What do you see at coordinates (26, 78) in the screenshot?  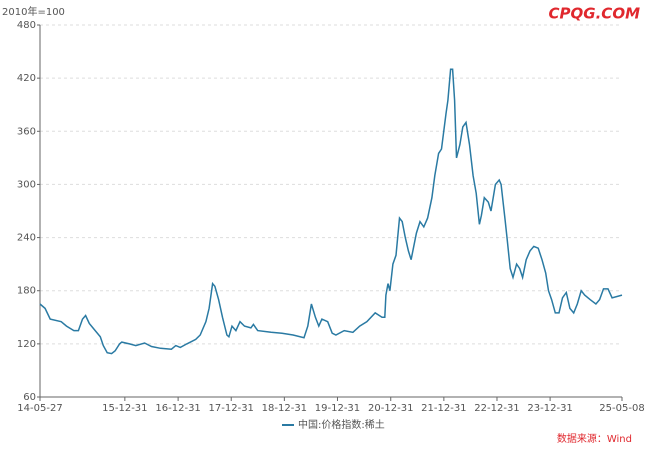 I see `y-tick-label: 420` at bounding box center [26, 78].